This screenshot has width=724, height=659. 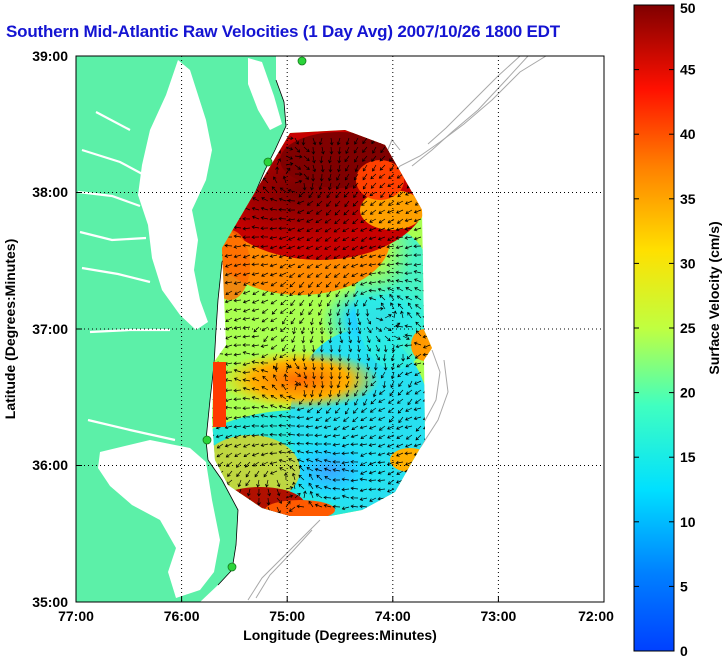 What do you see at coordinates (688, 8) in the screenshot?
I see `colorbar-tick-label: 50` at bounding box center [688, 8].